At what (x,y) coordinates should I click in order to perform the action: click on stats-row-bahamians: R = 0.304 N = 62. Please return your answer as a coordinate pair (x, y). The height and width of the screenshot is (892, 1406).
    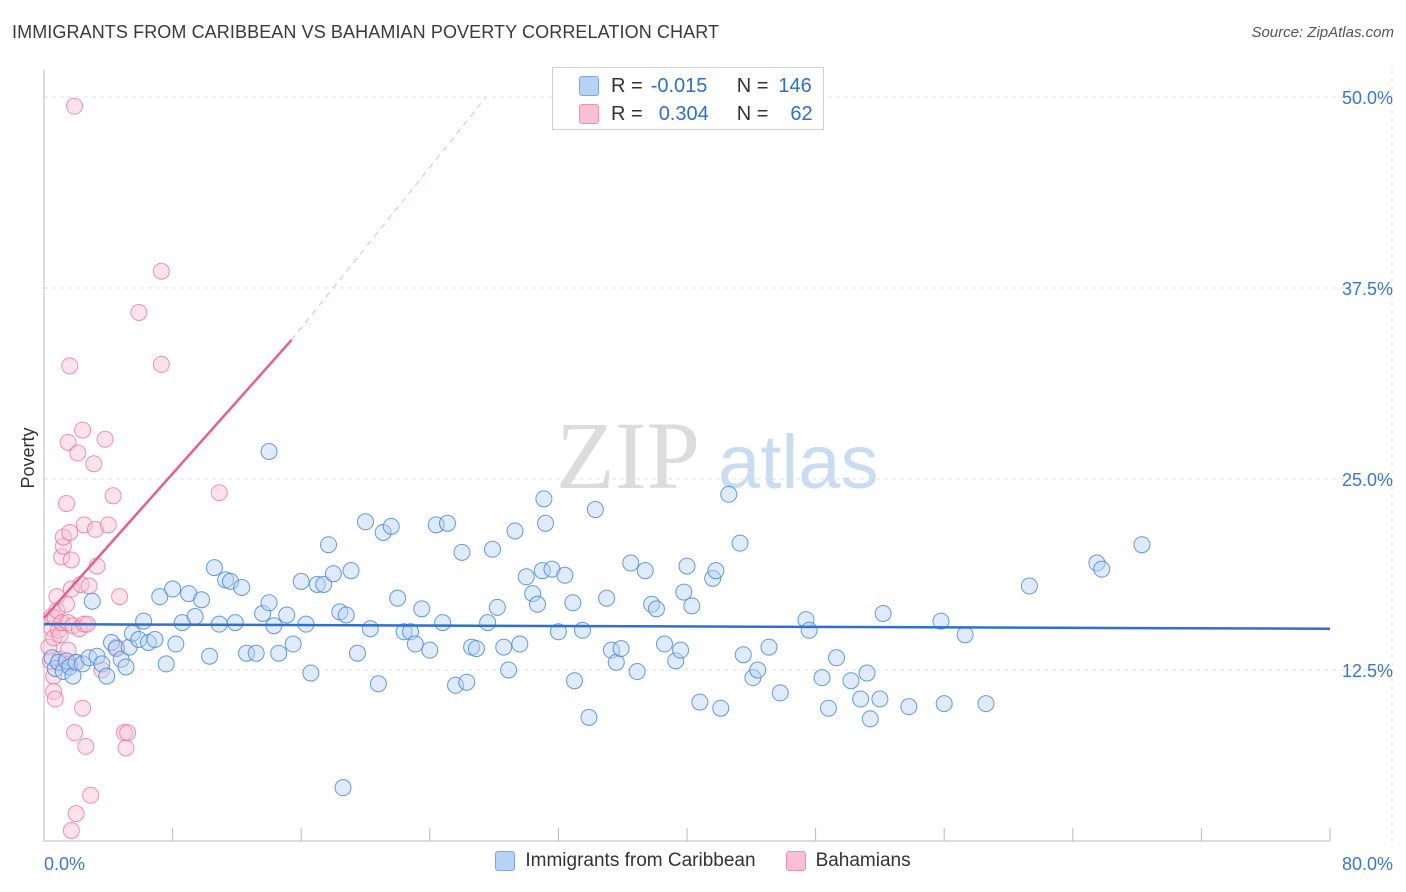
    Looking at the image, I should click on (696, 114).